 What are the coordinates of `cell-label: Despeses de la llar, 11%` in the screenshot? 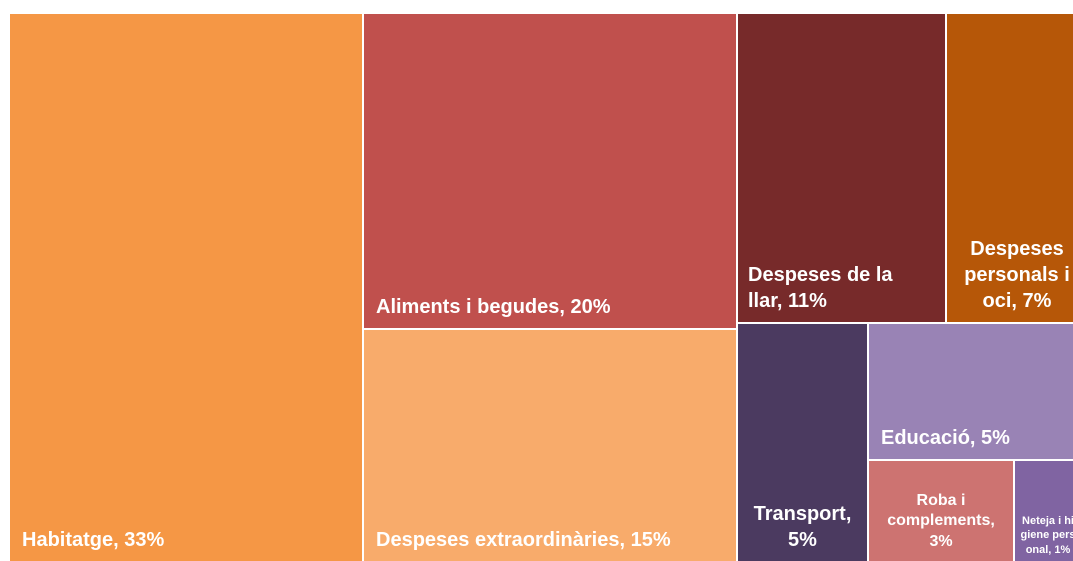 It's located at (820, 288).